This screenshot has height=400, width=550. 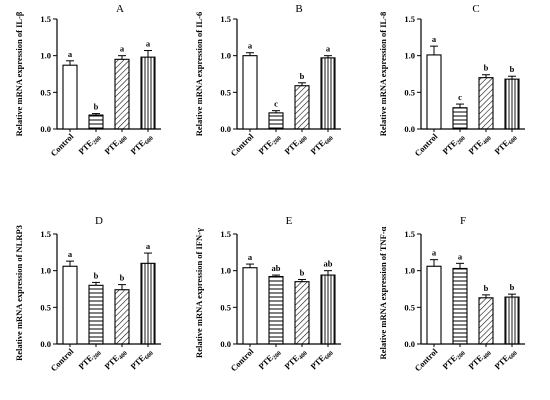 What do you see at coordinates (199, 293) in the screenshot?
I see `y-axis-label: Relative mRNA expression of IFN-γ` at bounding box center [199, 293].